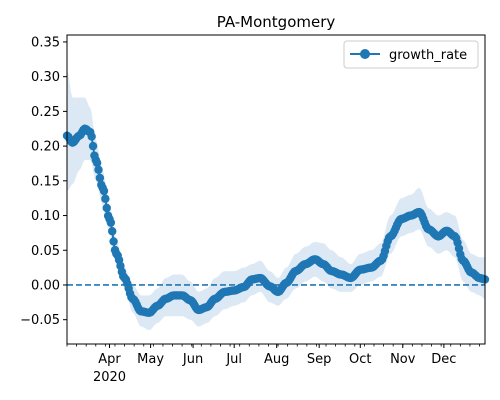 This screenshot has height=400, width=500. Describe the element at coordinates (150, 359) in the screenshot. I see `x-tick-label: May` at that location.